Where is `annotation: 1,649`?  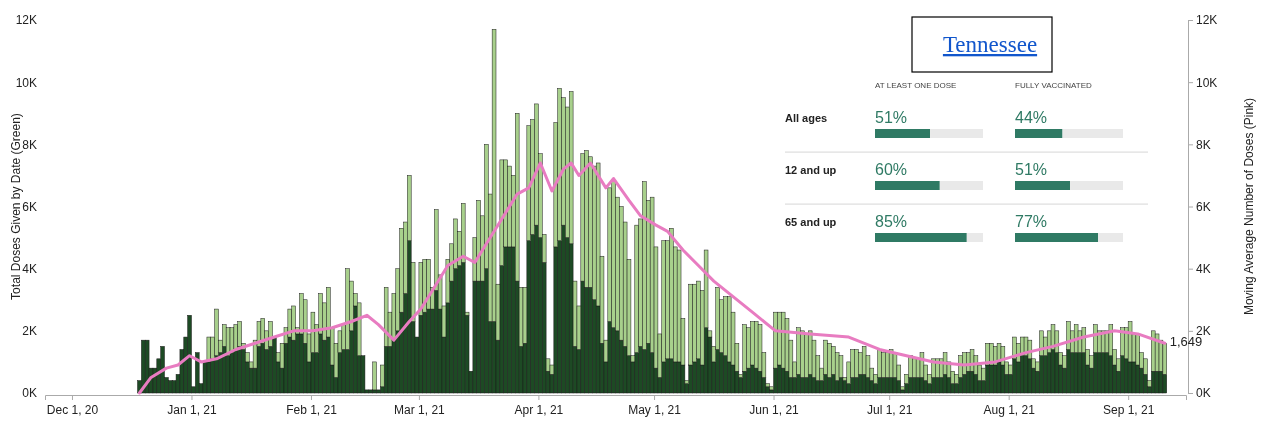 annotation: 1,649 is located at coordinates (1186, 342).